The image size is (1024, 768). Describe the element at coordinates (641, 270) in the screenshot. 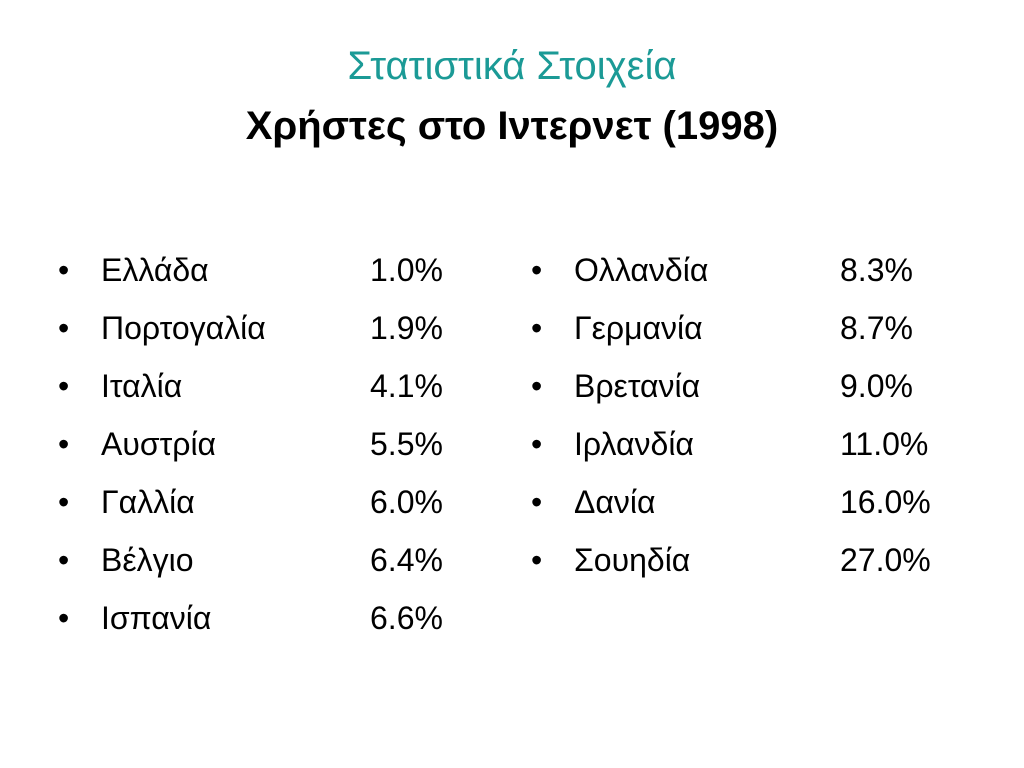

I see `country-name: Ολλανδία` at that location.